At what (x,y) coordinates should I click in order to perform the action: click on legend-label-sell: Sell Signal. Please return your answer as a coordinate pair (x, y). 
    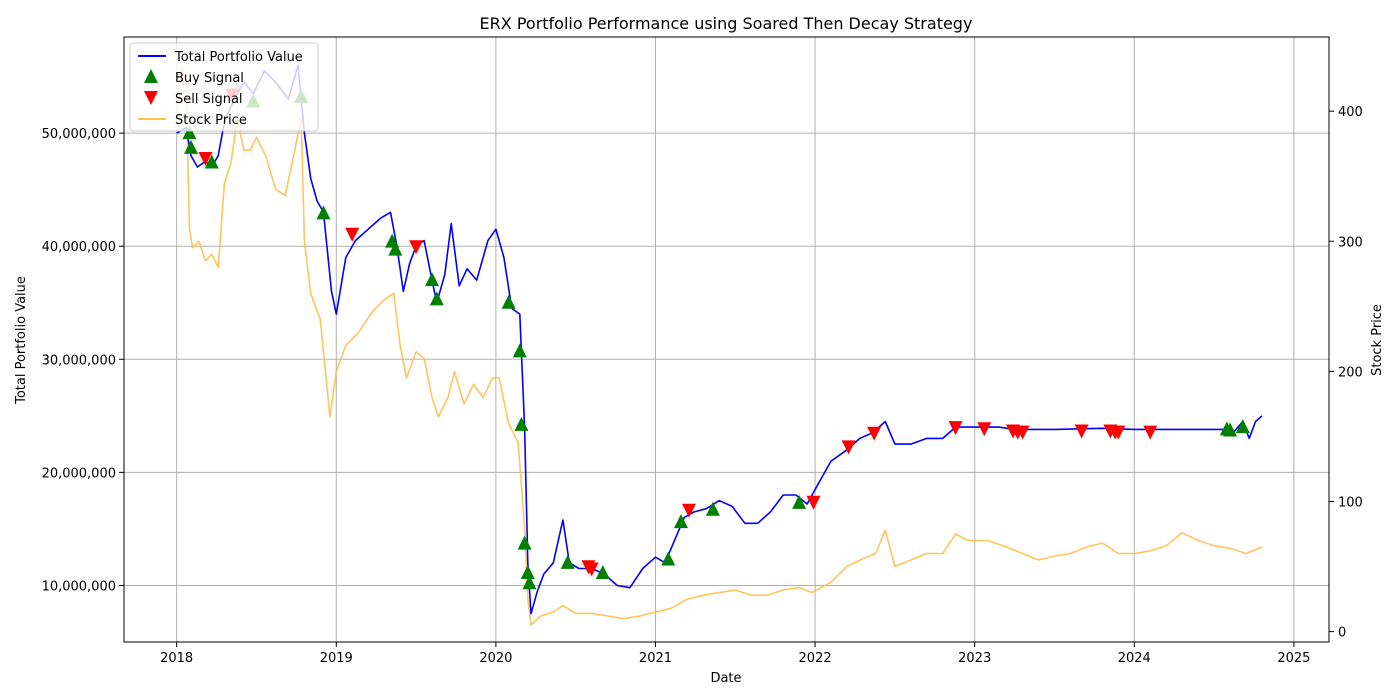
    Looking at the image, I should click on (209, 99).